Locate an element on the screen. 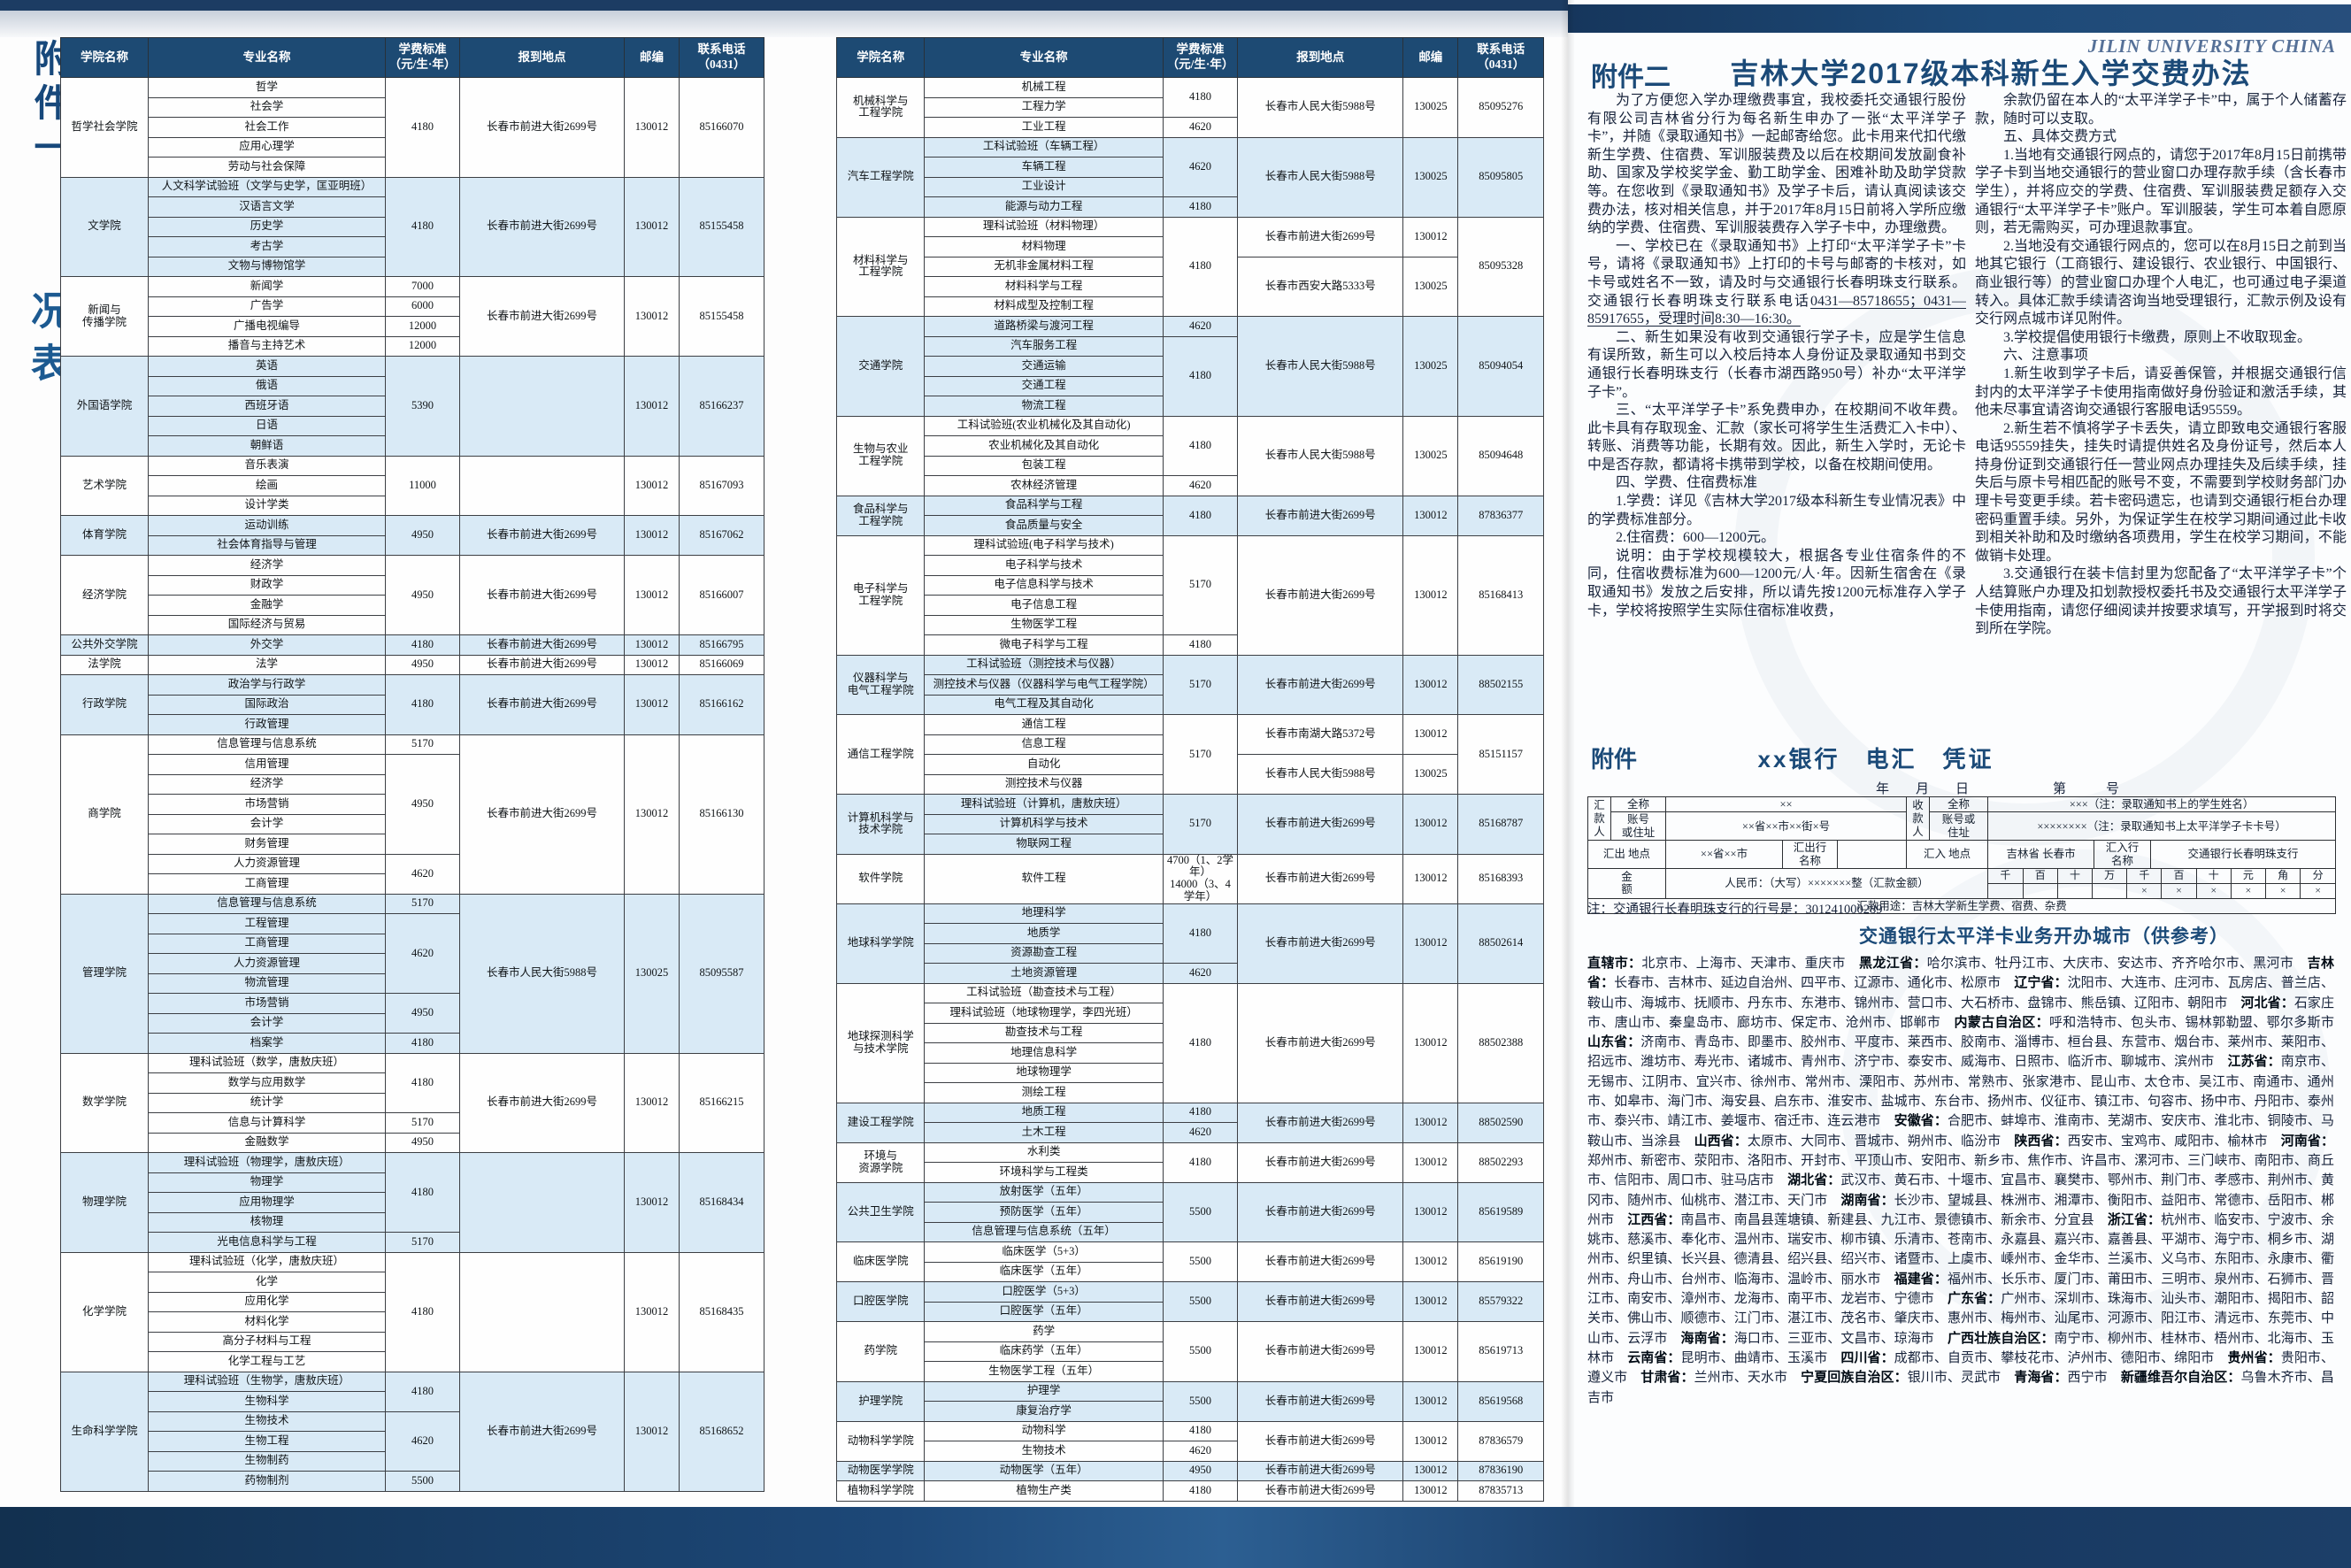 The width and height of the screenshot is (2351, 1568). major-cell: 电子科学与技术 is located at coordinates (1044, 565).